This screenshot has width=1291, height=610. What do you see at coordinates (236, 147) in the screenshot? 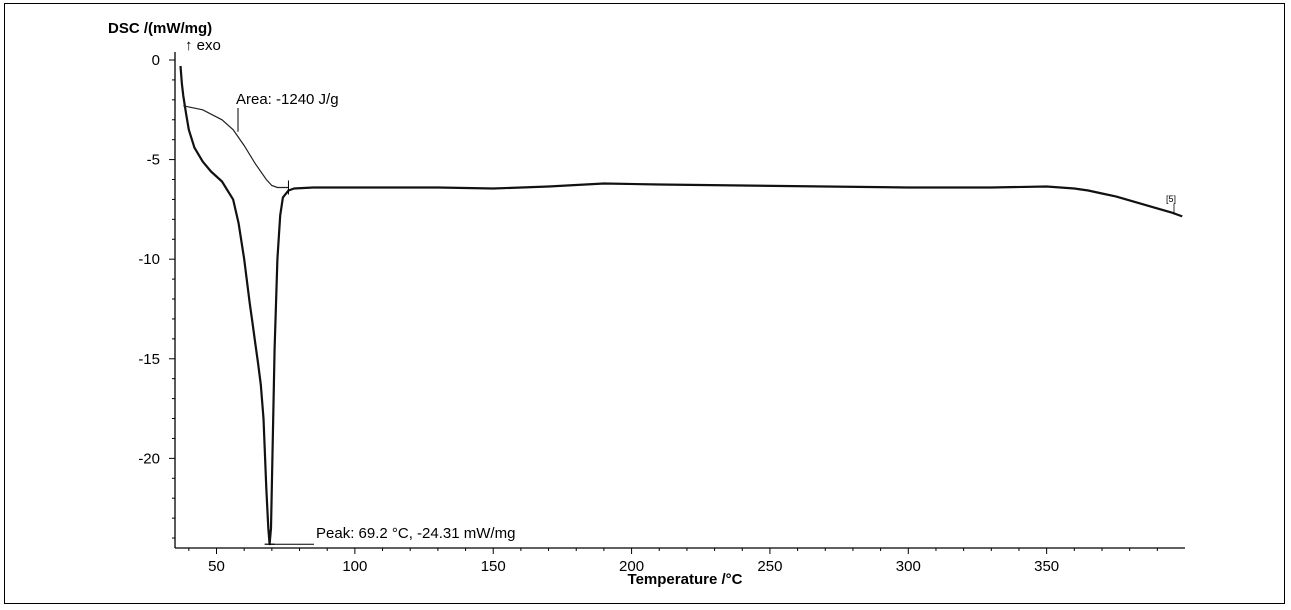
I see `integration-baseline` at bounding box center [236, 147].